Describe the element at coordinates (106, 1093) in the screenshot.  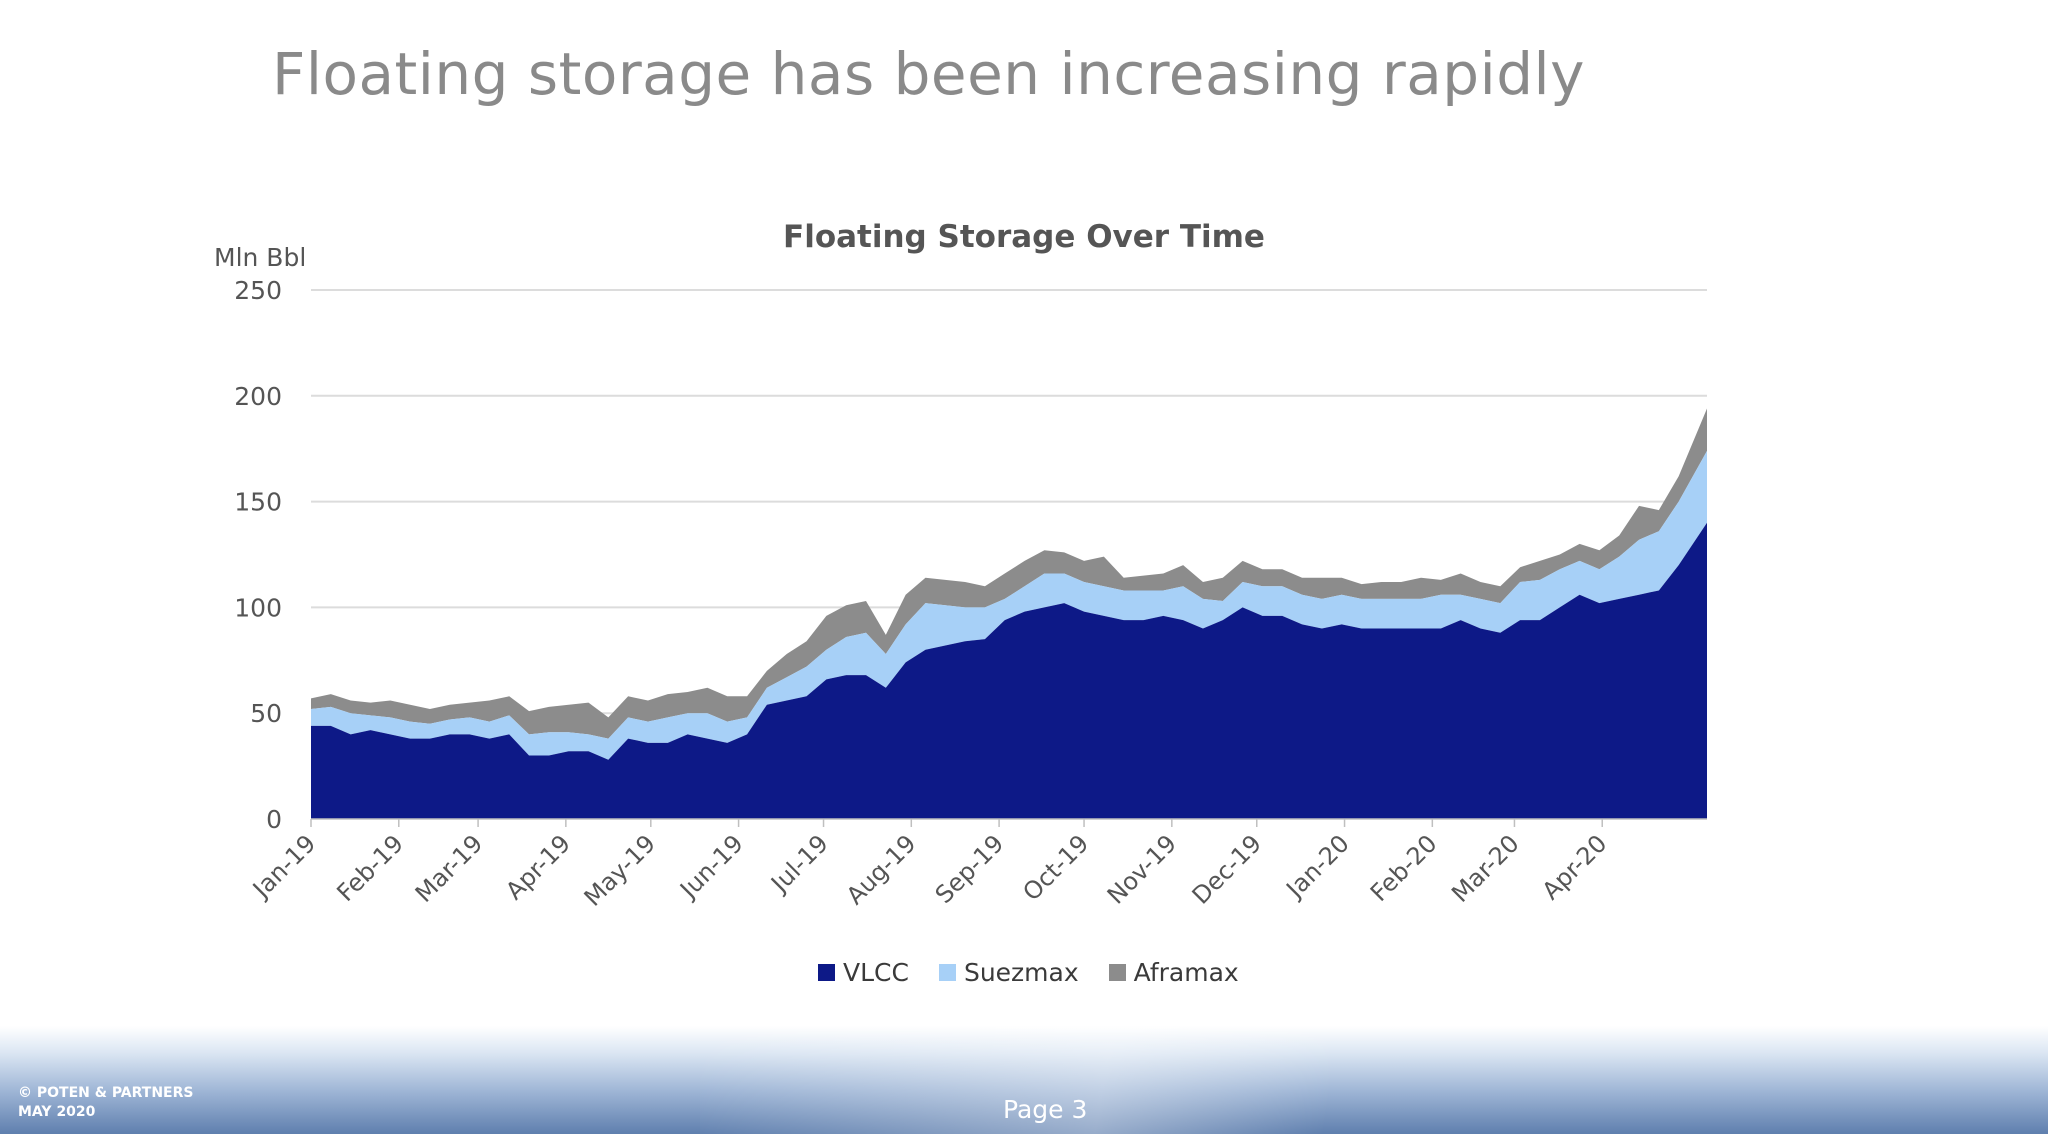
I see `footer-company: © POTEN & PARTNERS` at that location.